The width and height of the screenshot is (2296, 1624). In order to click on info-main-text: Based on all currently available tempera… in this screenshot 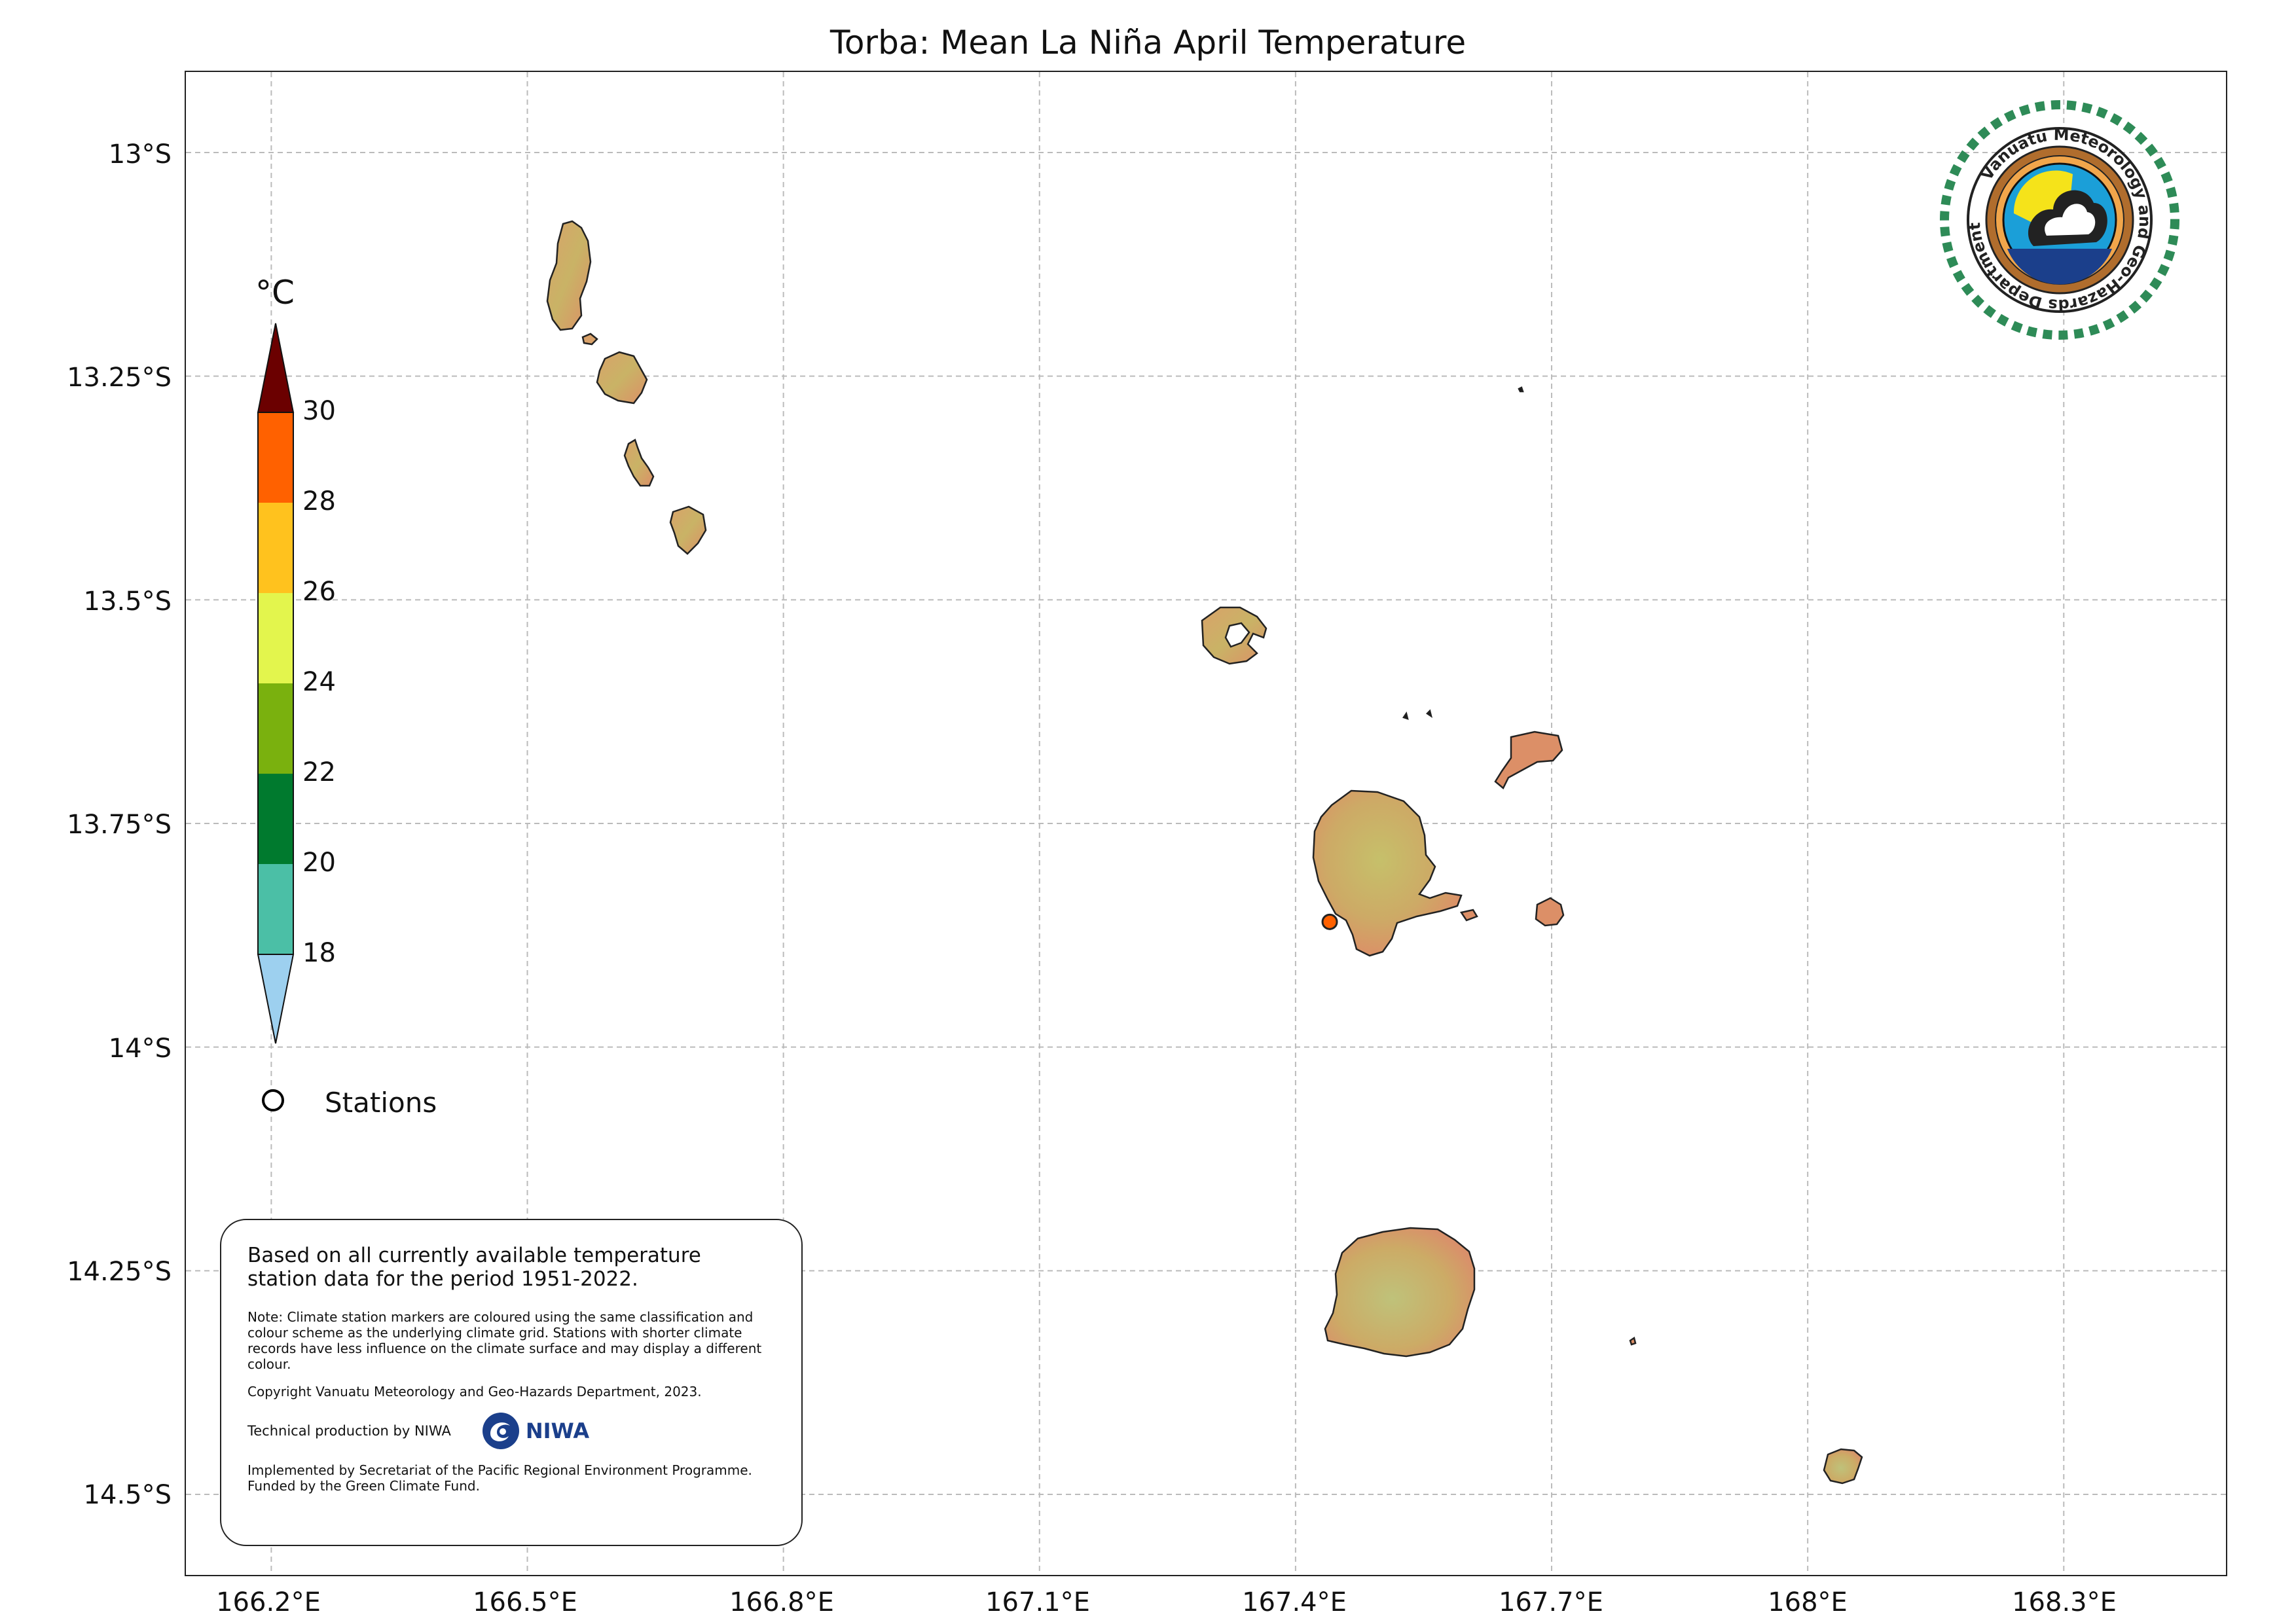, I will do `click(474, 1267)`.